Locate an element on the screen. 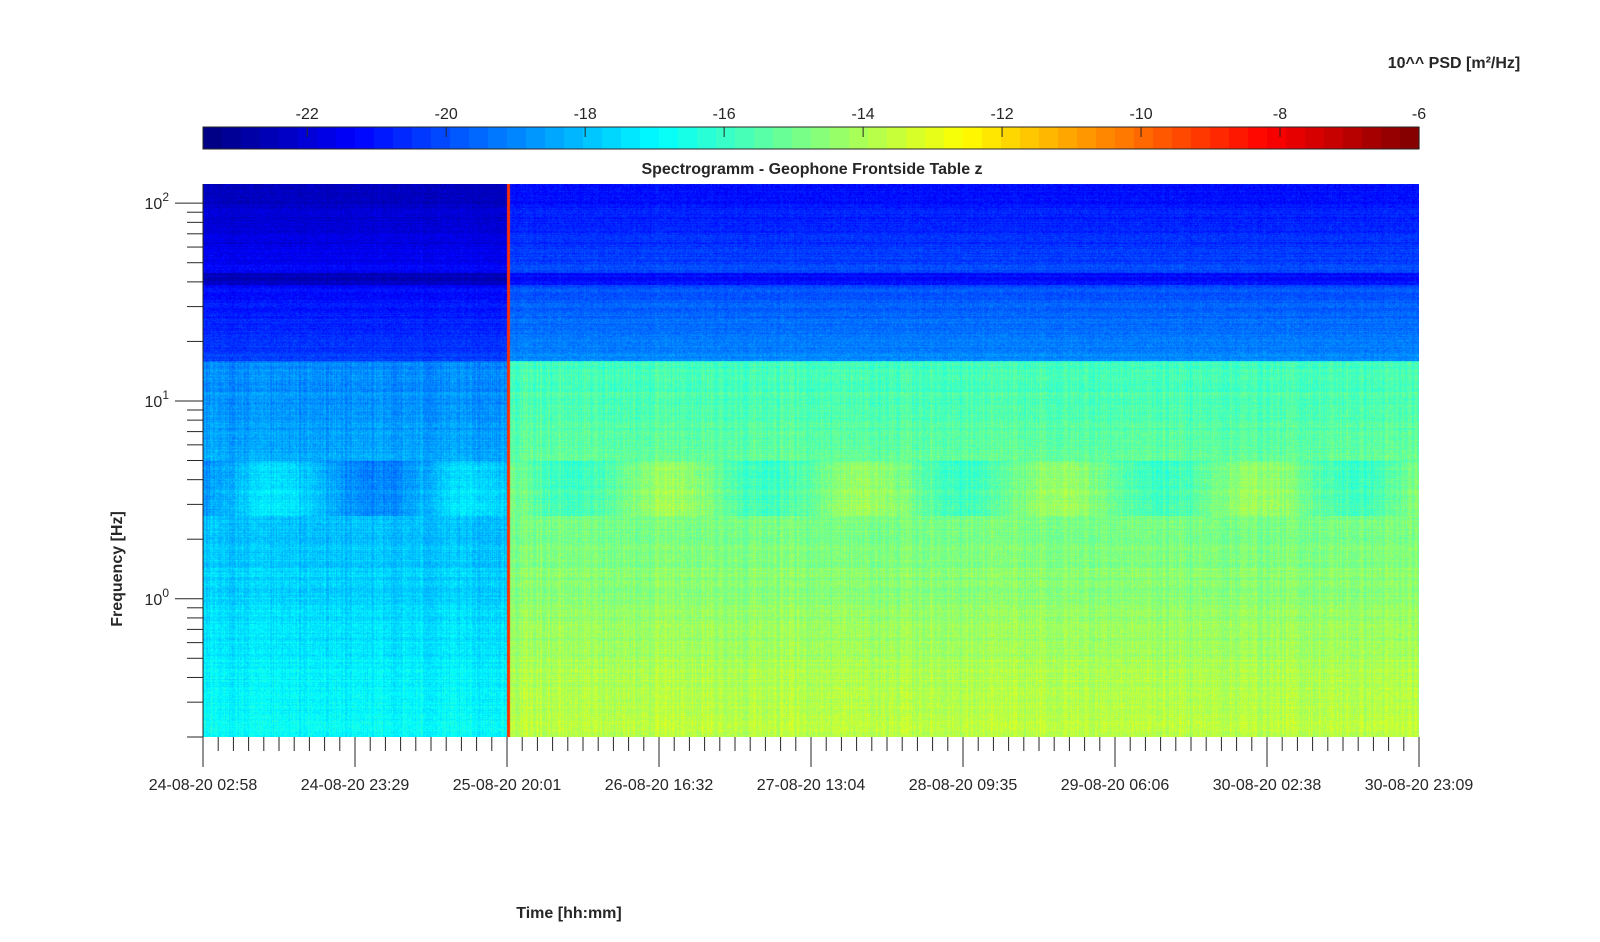  colorbar-tick-label: -10 is located at coordinates (1140, 114).